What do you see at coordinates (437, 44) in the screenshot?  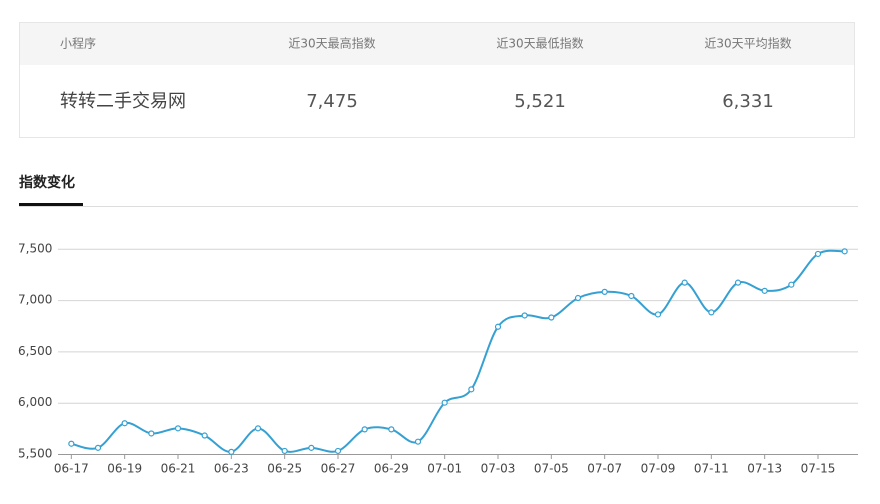 I see `table-header-bg` at bounding box center [437, 44].